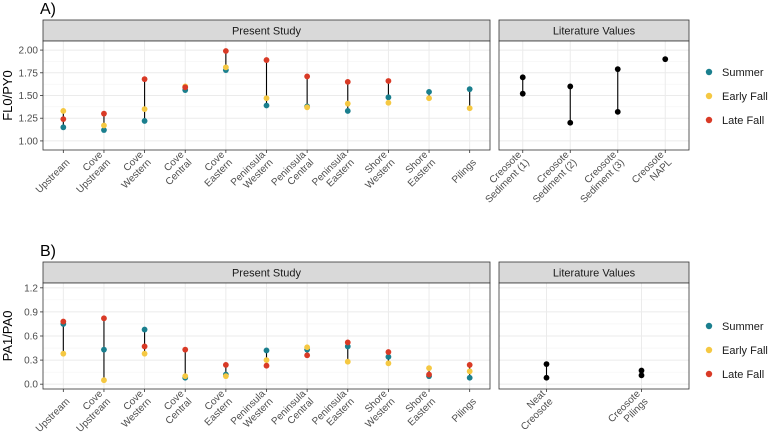 The image size is (770, 443). I want to click on x-tick-label: CreosoteSediment (3), so click(599, 177).